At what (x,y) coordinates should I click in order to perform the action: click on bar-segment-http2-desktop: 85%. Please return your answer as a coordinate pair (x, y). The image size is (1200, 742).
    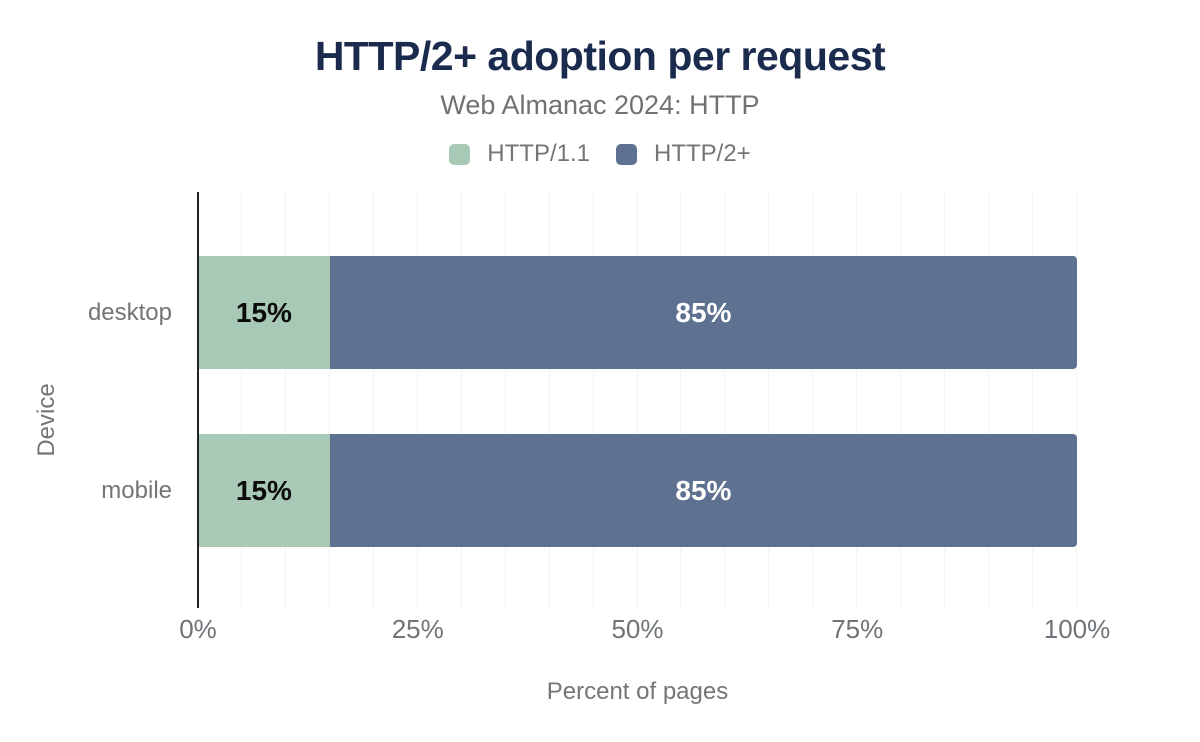
    Looking at the image, I should click on (703, 312).